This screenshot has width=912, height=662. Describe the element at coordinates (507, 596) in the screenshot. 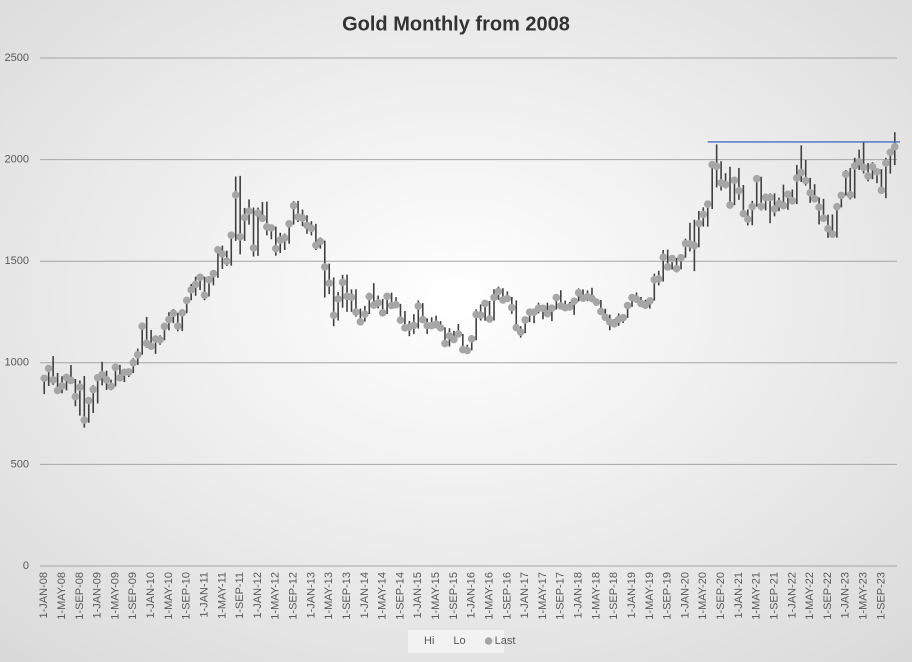

I see `x-tick-label: 1-SEP-16` at that location.